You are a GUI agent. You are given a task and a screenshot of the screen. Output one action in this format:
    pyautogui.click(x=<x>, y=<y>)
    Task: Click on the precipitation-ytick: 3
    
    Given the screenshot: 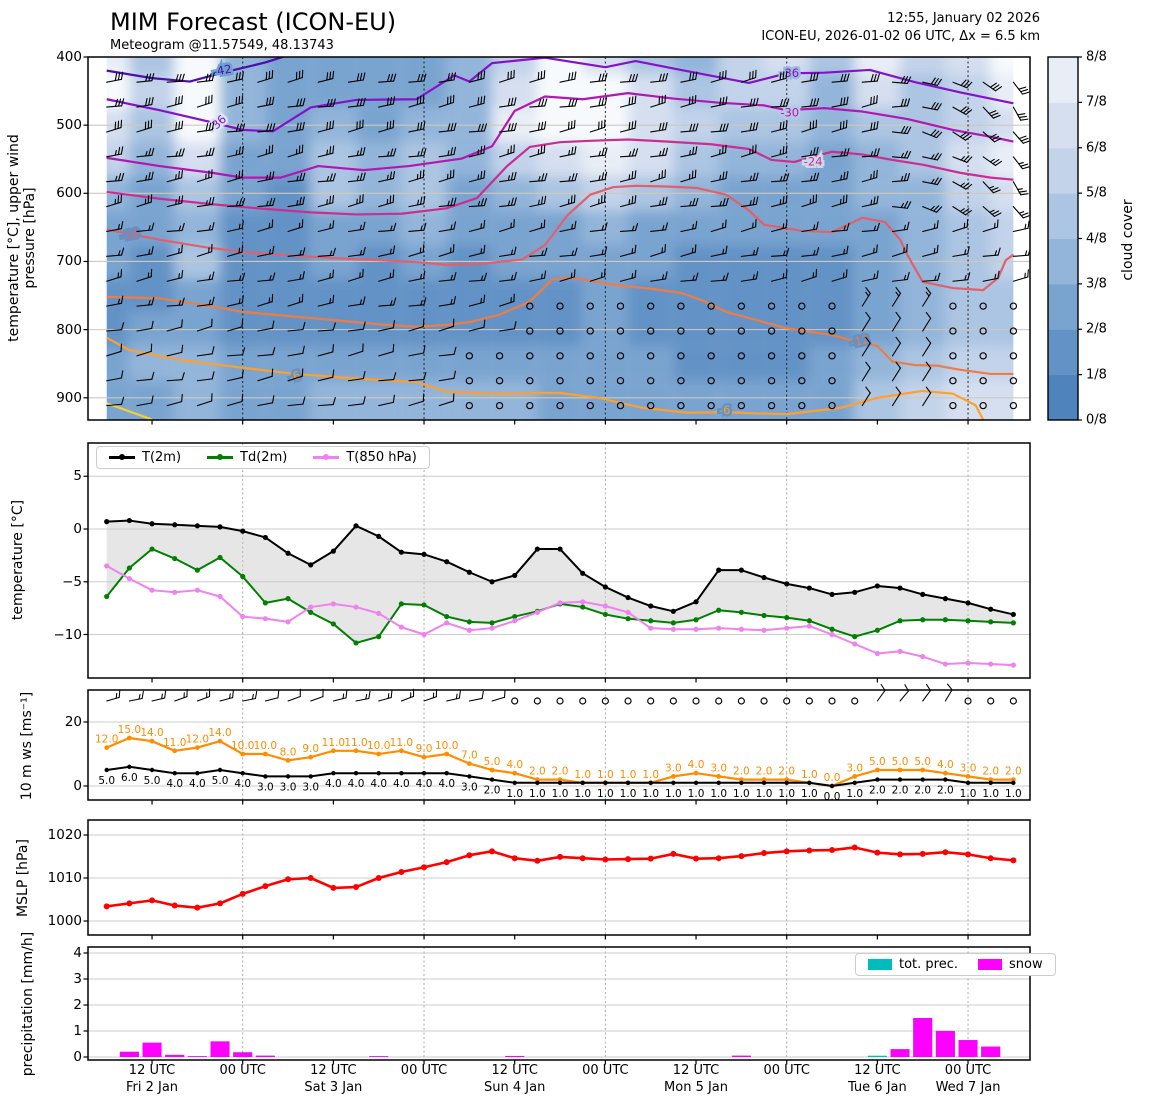 What is the action you would take?
    pyautogui.click(x=77, y=979)
    